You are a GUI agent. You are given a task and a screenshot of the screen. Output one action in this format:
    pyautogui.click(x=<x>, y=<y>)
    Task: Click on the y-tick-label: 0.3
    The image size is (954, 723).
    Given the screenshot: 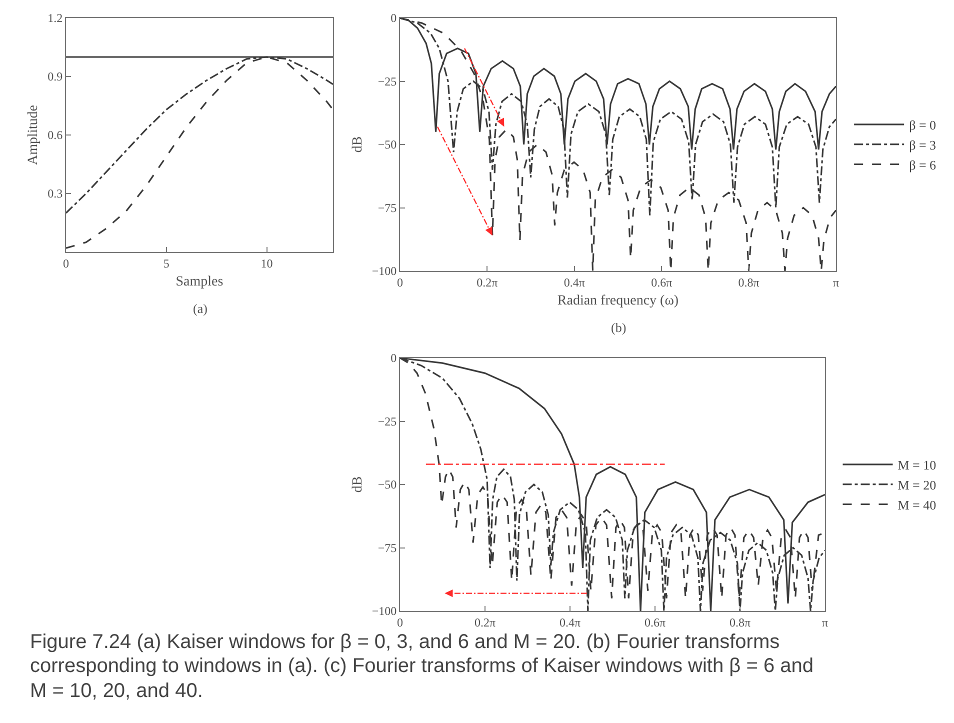 What is the action you would take?
    pyautogui.click(x=55, y=193)
    